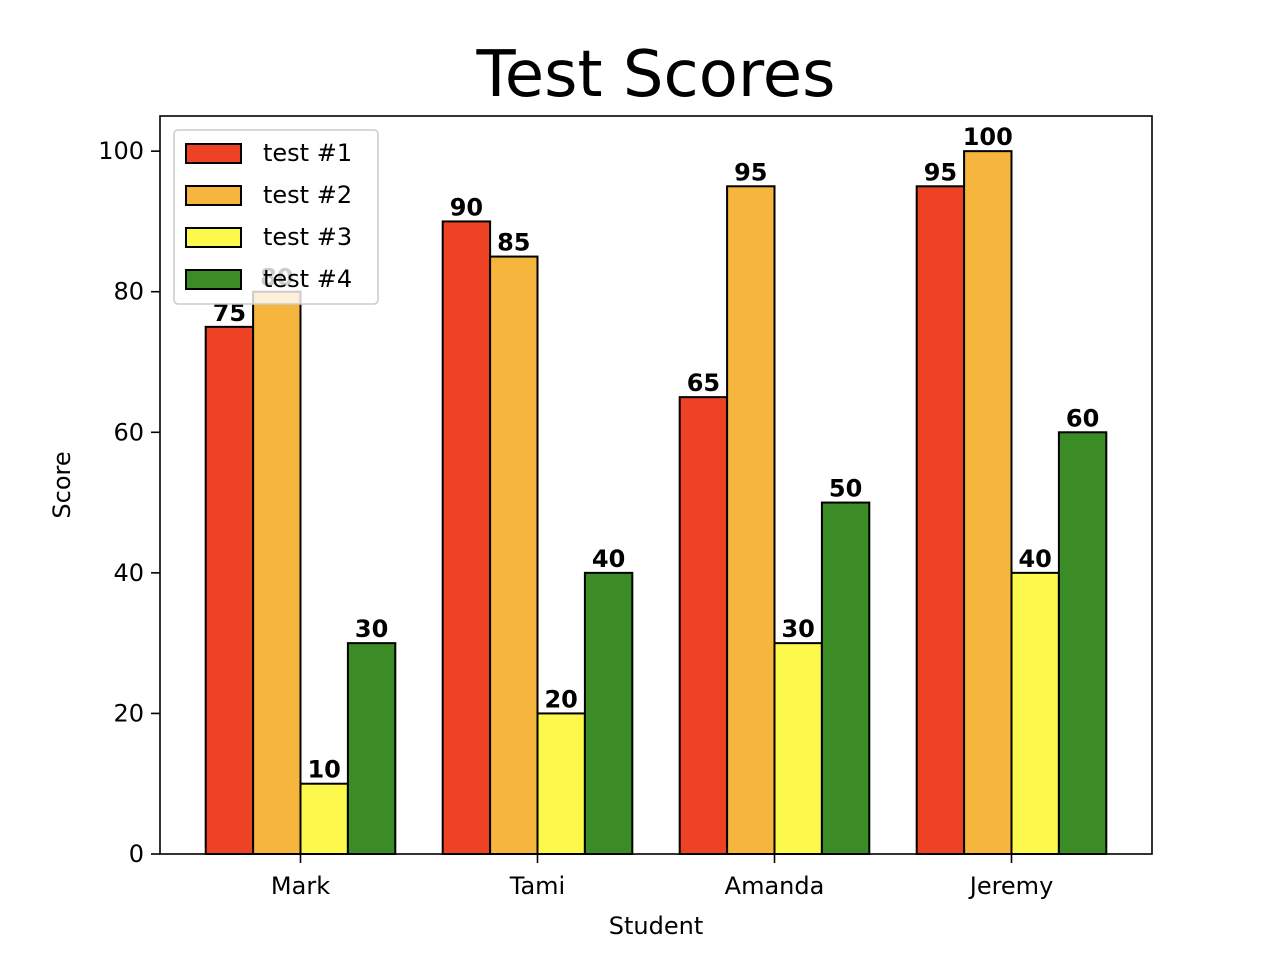  Describe the element at coordinates (121, 151) in the screenshot. I see `y-tick-label: 100` at that location.